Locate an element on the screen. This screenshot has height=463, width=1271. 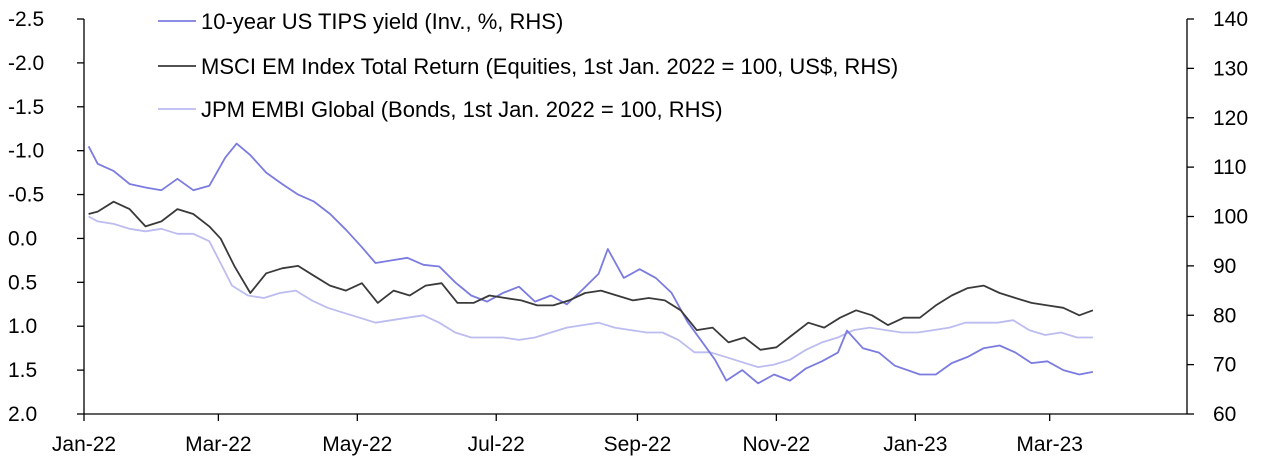
left-tick-label: -1.5 is located at coordinates (26, 107).